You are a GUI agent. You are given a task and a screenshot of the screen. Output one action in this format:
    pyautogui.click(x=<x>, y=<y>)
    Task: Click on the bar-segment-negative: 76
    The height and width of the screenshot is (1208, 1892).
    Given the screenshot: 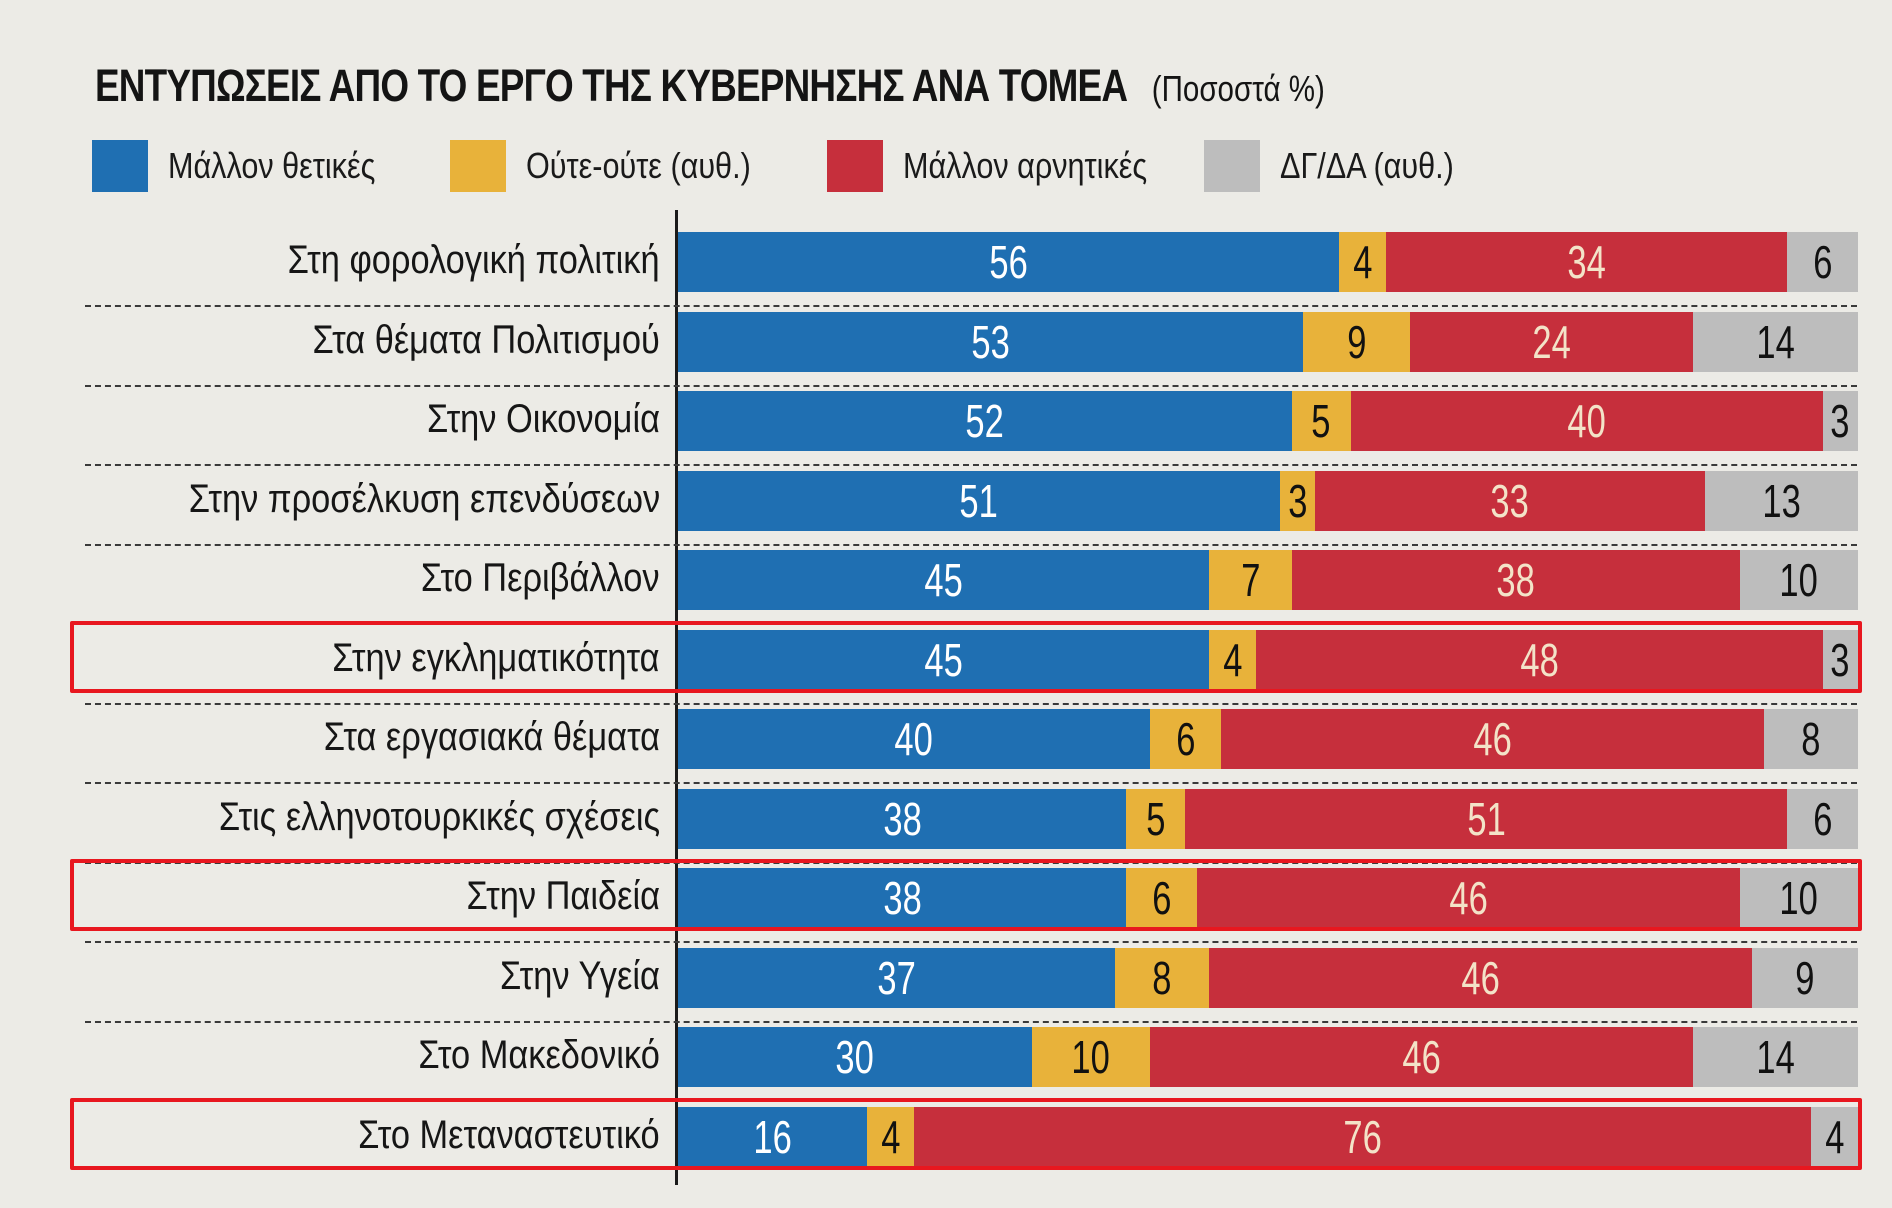 What is the action you would take?
    pyautogui.click(x=1362, y=1136)
    